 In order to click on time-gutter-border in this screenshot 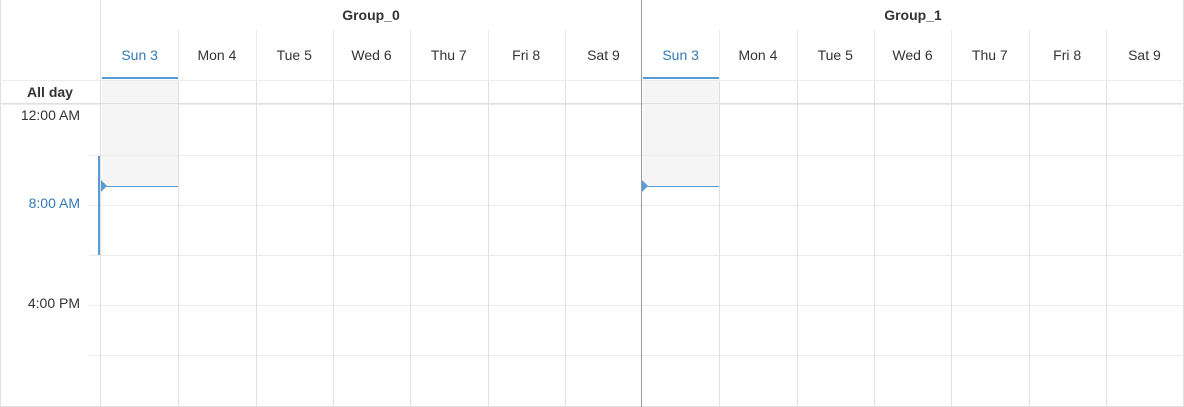, I will do `click(100, 203)`.